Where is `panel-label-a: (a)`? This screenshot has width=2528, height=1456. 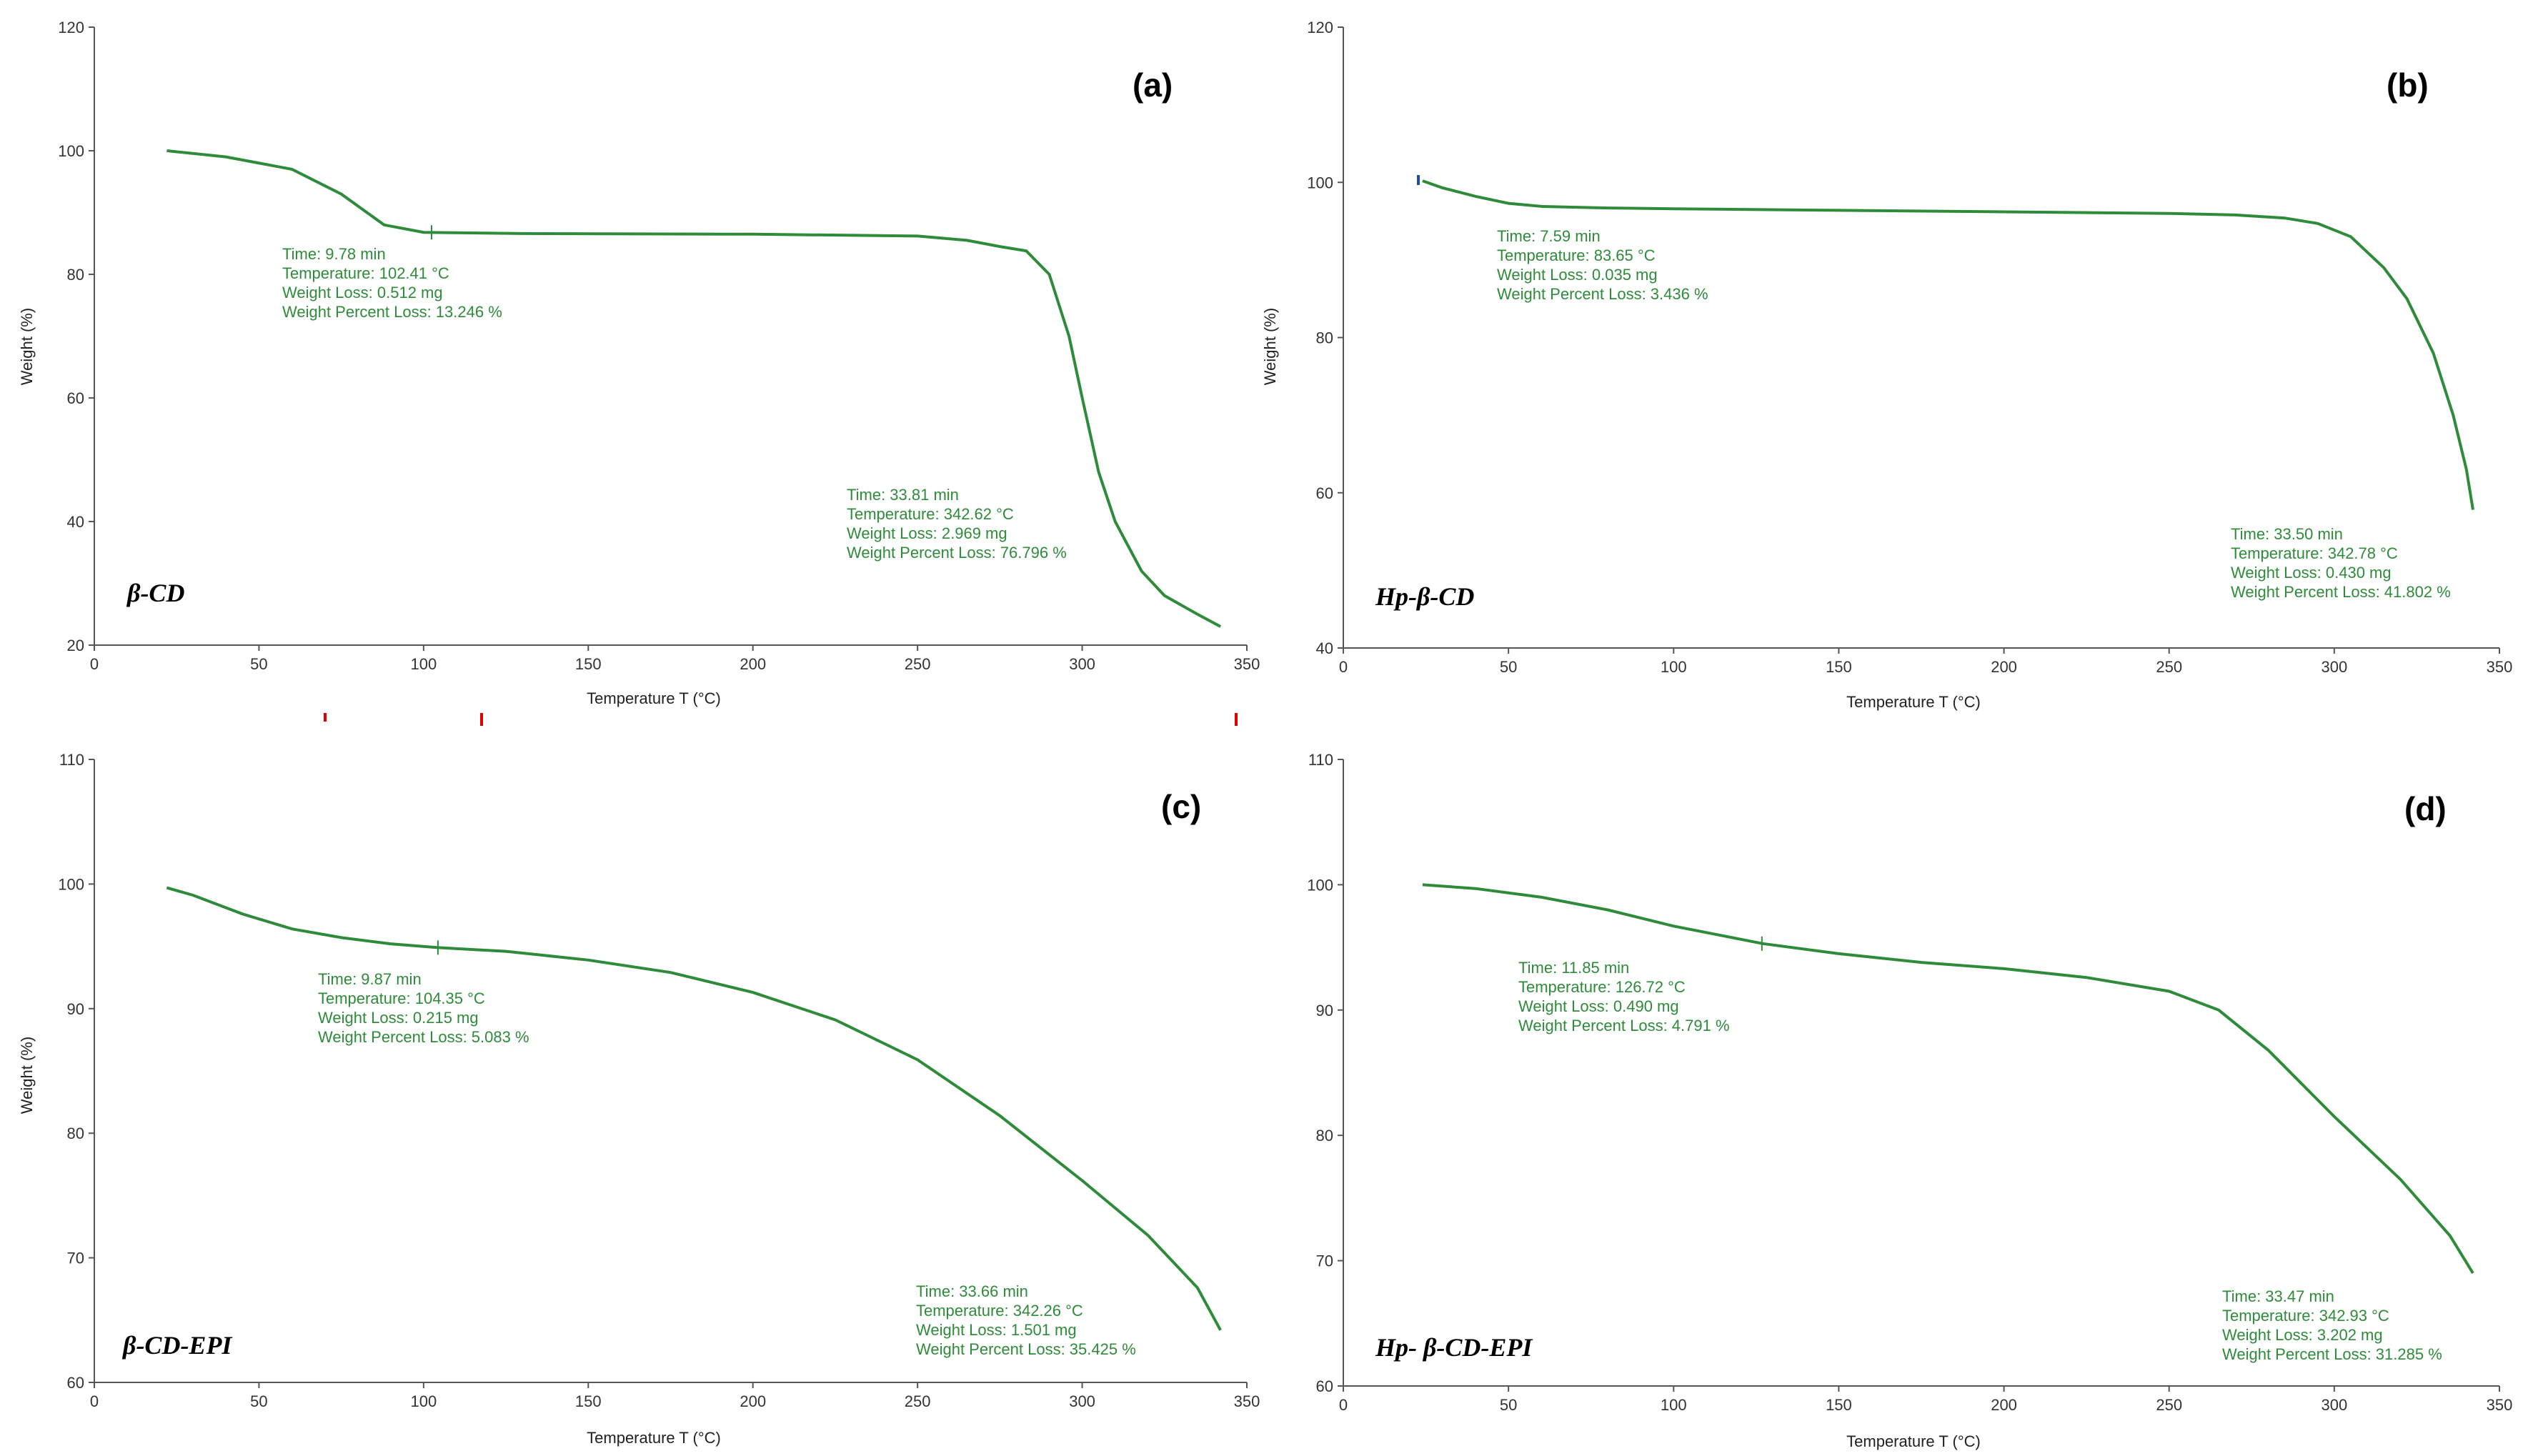 panel-label-a: (a) is located at coordinates (1153, 85).